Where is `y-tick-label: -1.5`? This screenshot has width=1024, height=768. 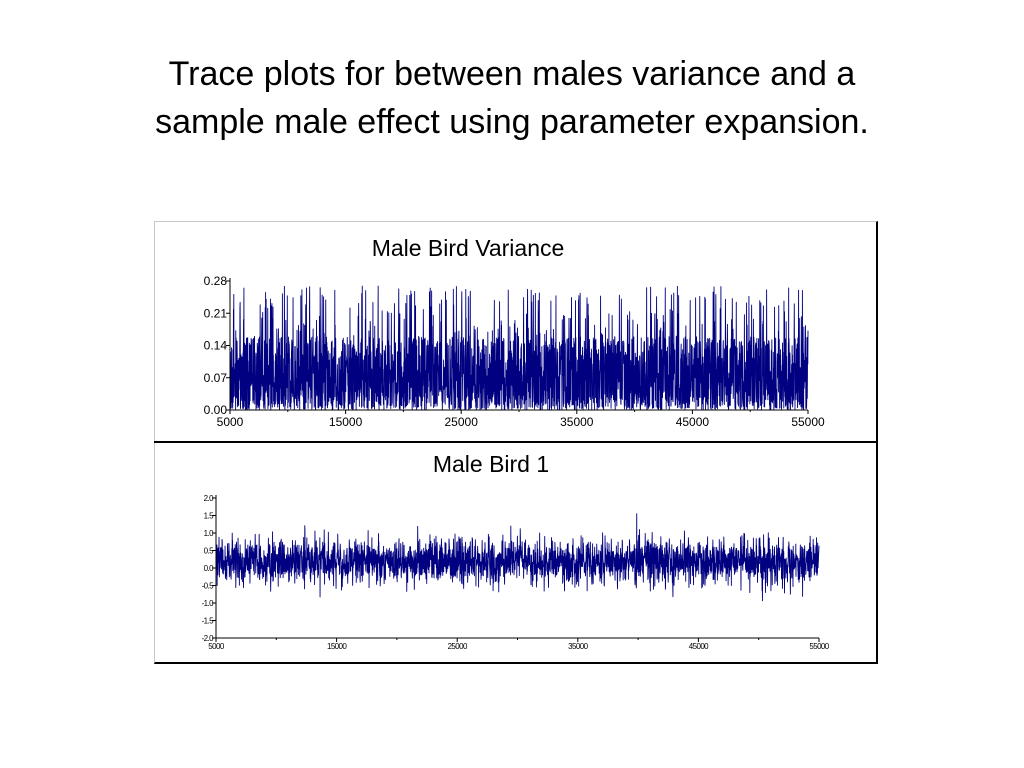 y-tick-label: -1.5 is located at coordinates (208, 621).